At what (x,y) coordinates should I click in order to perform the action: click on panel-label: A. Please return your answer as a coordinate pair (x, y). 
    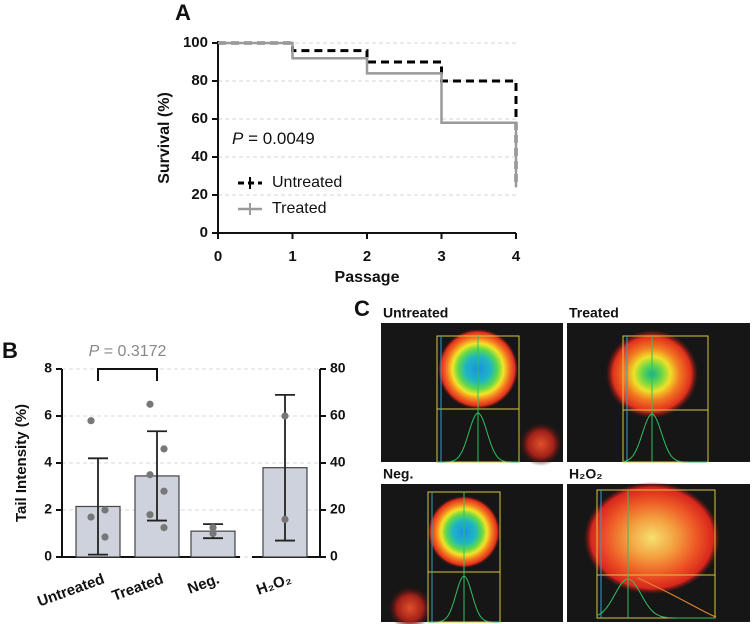
    Looking at the image, I should click on (183, 12).